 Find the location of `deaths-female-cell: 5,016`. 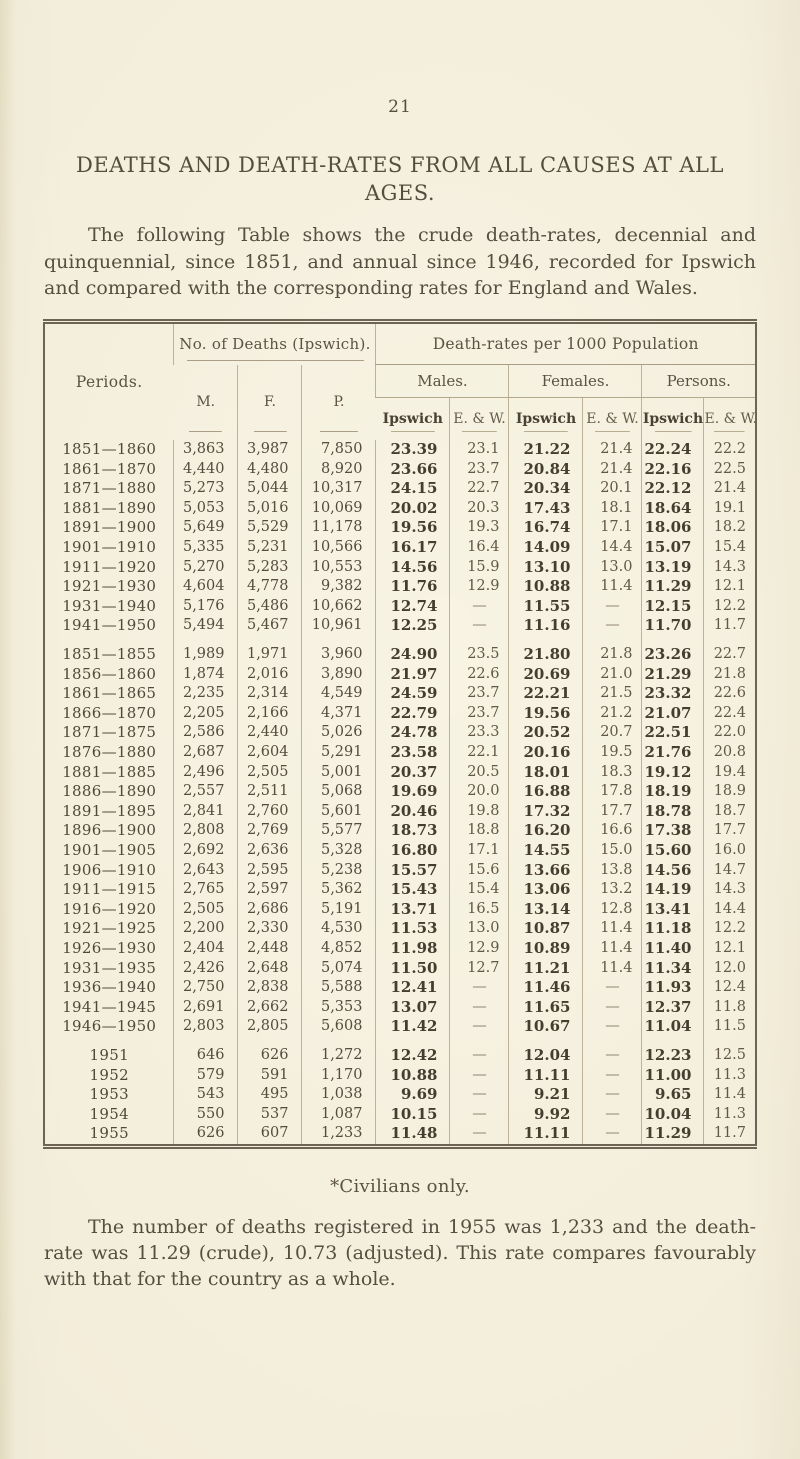

deaths-female-cell: 5,016 is located at coordinates (269, 508).